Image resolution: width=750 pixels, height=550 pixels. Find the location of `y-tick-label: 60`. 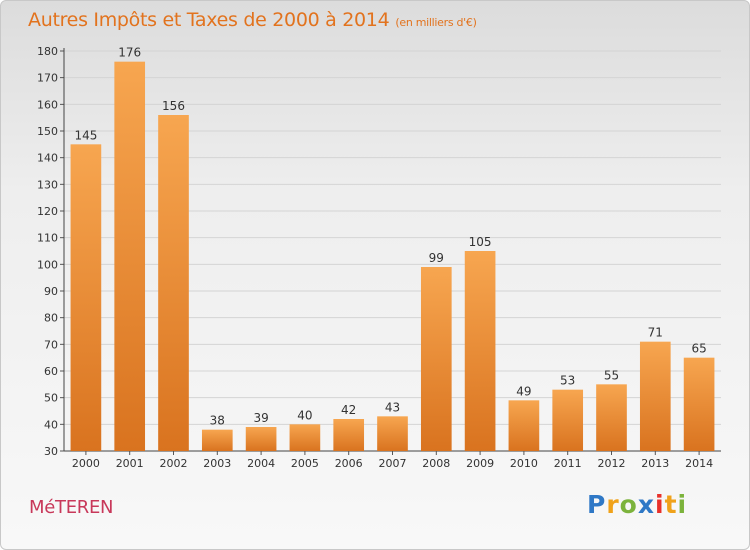

y-tick-label: 60 is located at coordinates (51, 371).